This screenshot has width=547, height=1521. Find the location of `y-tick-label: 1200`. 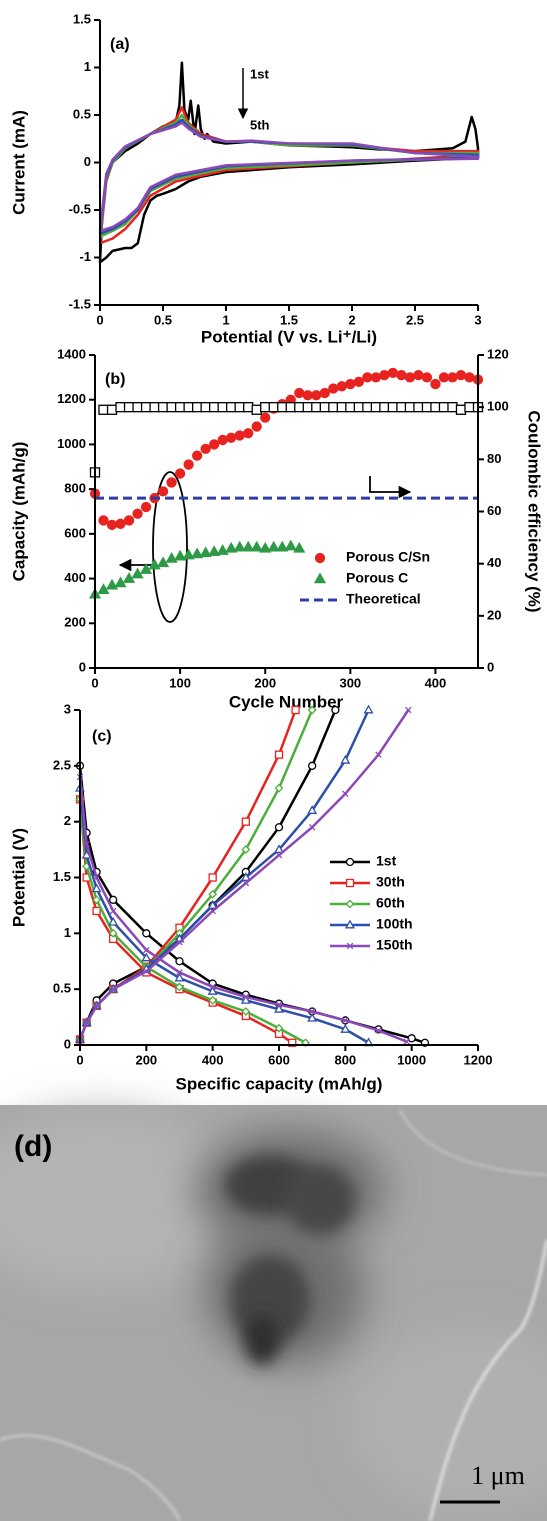

y-tick-label: 1200 is located at coordinates (71, 398).